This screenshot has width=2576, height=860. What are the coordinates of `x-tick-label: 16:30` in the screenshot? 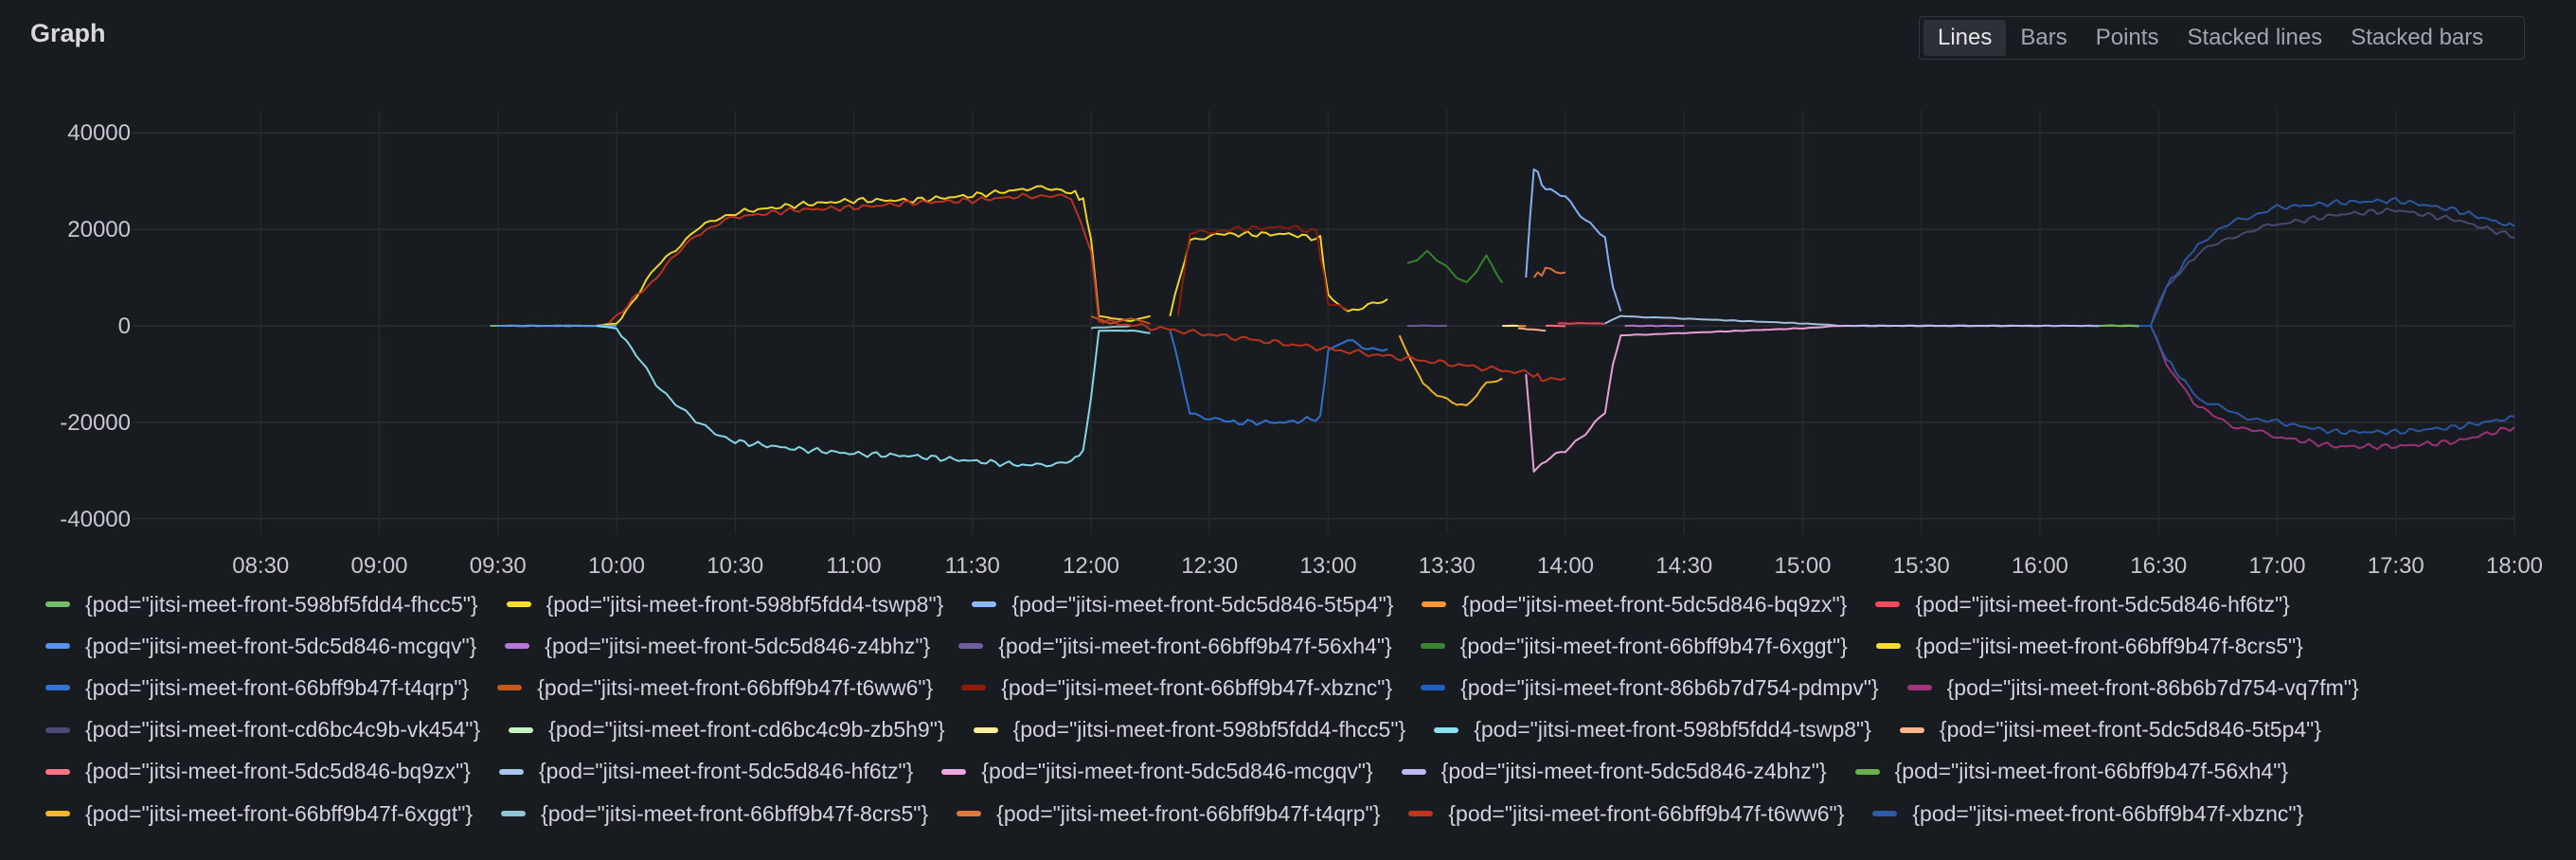 It's located at (2158, 566).